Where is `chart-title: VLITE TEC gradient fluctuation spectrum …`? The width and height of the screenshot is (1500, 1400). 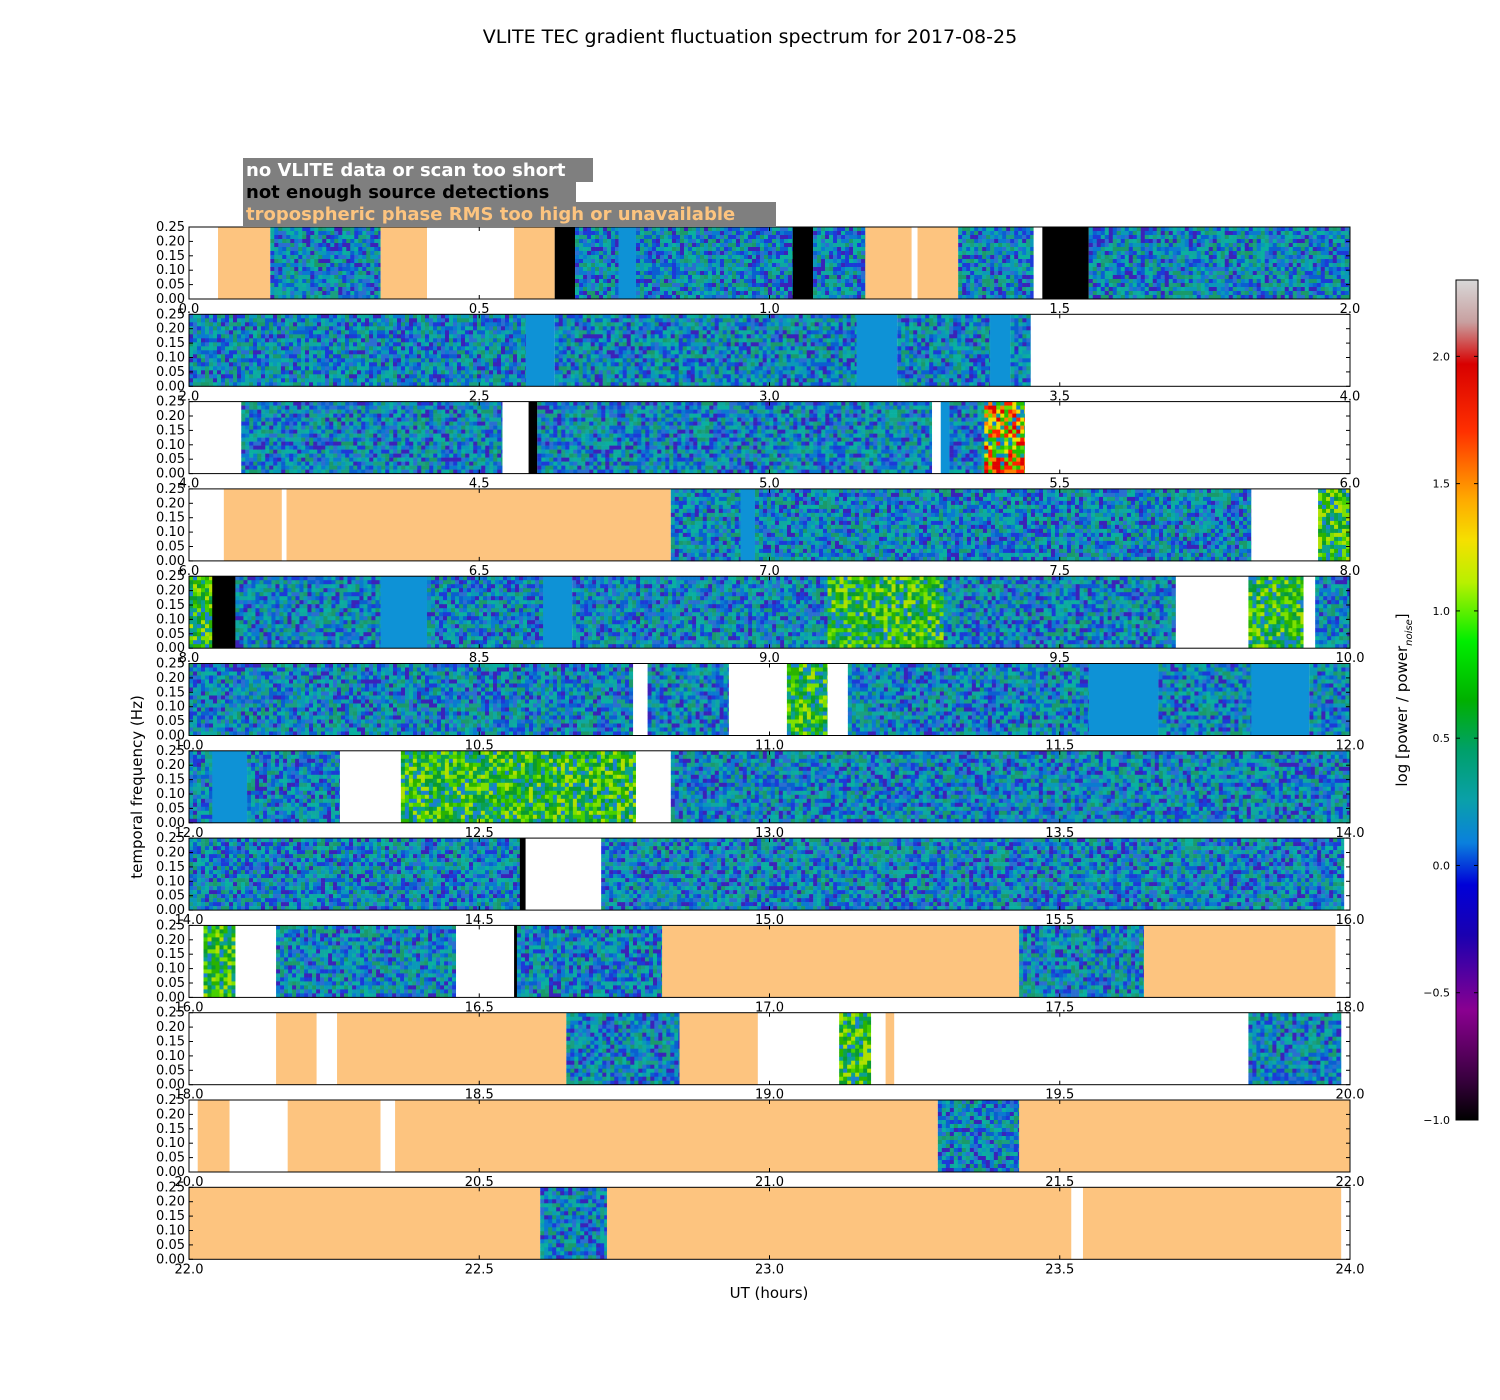 chart-title: VLITE TEC gradient fluctuation spectrum … is located at coordinates (750, 37).